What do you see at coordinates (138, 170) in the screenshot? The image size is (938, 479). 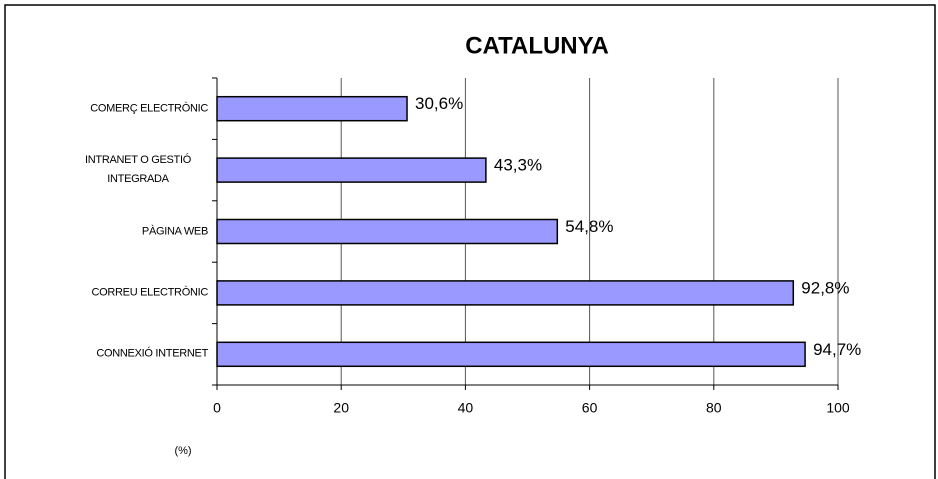 I see `y-tick-label: INTRANET O GESTIÓ INTEGRADA` at bounding box center [138, 170].